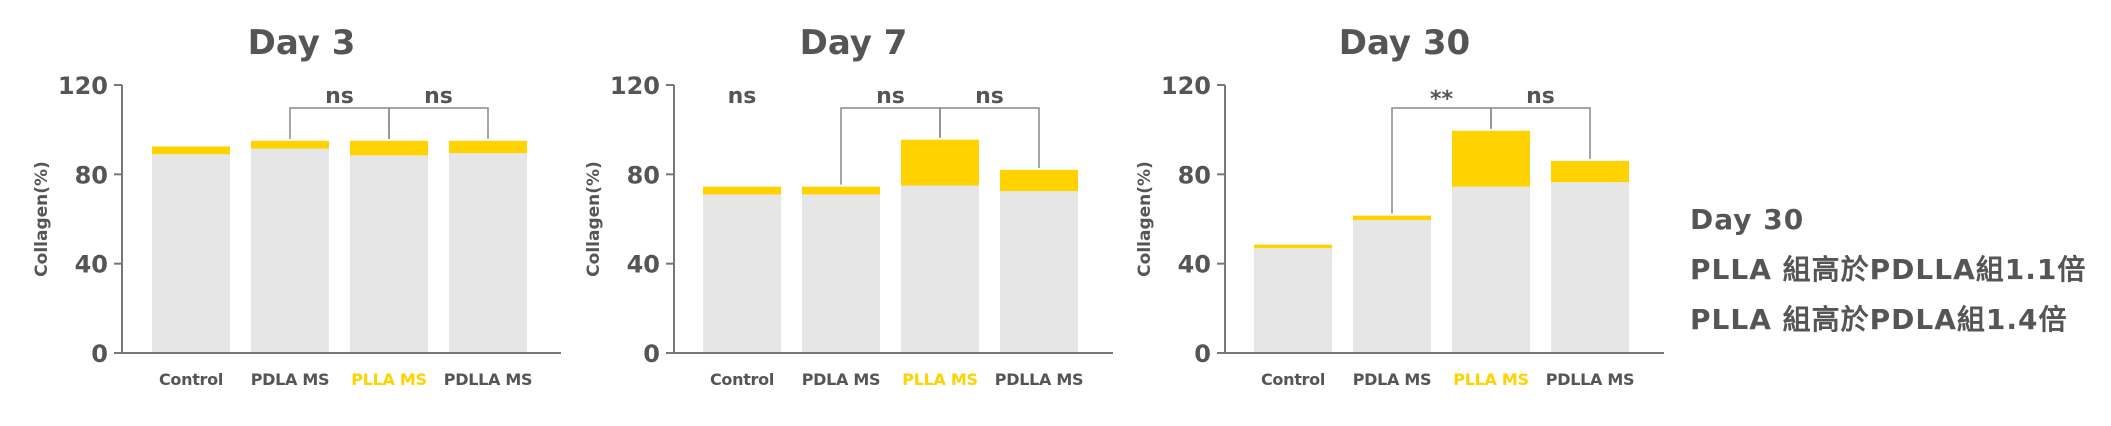 The width and height of the screenshot is (2111, 426). Describe the element at coordinates (191, 379) in the screenshot. I see `chart-1-x-tick-label-1: Control` at that location.